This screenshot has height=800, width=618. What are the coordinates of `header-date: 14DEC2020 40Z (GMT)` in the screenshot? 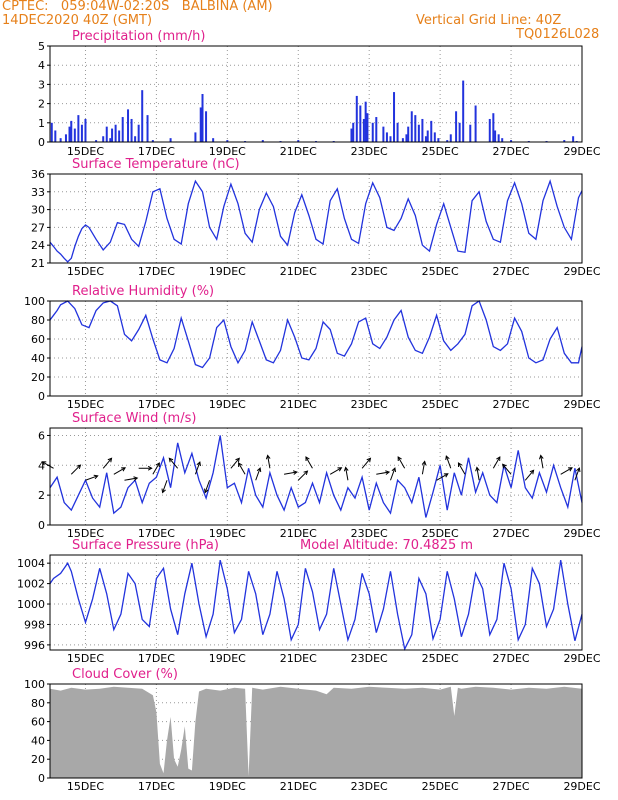 It's located at (77, 20).